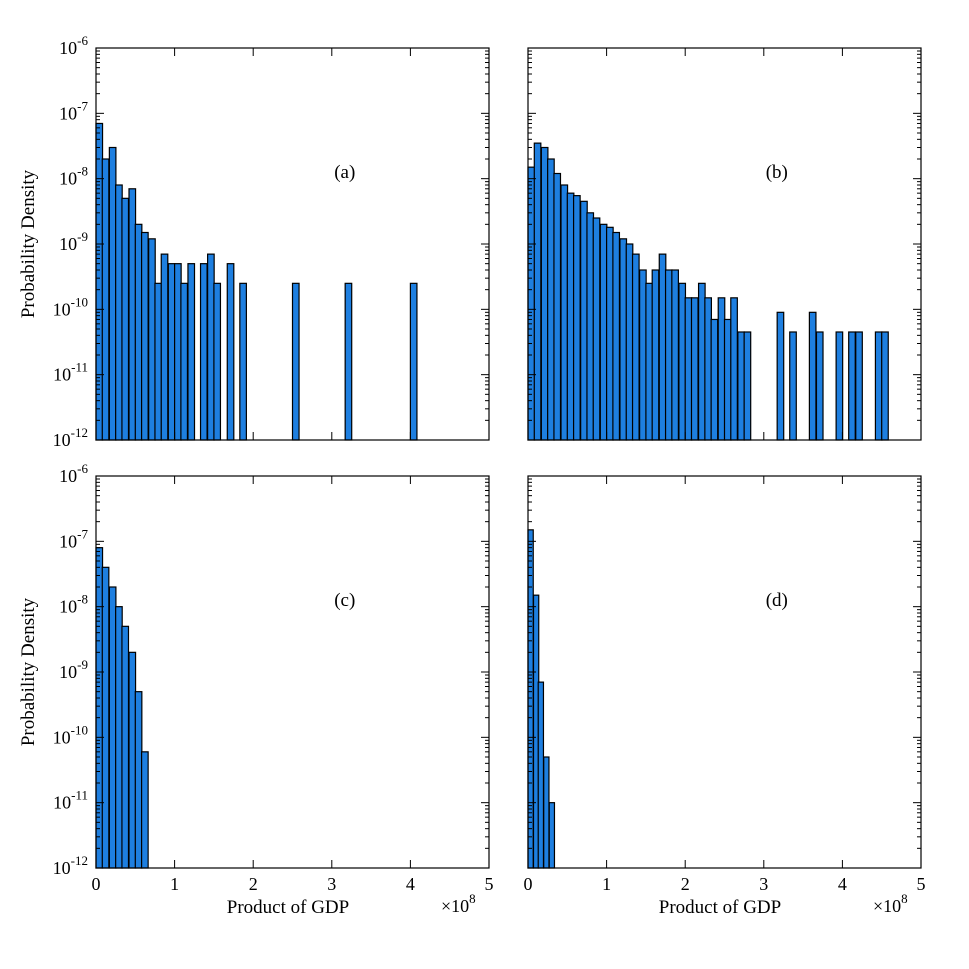  What do you see at coordinates (489, 884) in the screenshot?
I see `x-tick-label: 5` at bounding box center [489, 884].